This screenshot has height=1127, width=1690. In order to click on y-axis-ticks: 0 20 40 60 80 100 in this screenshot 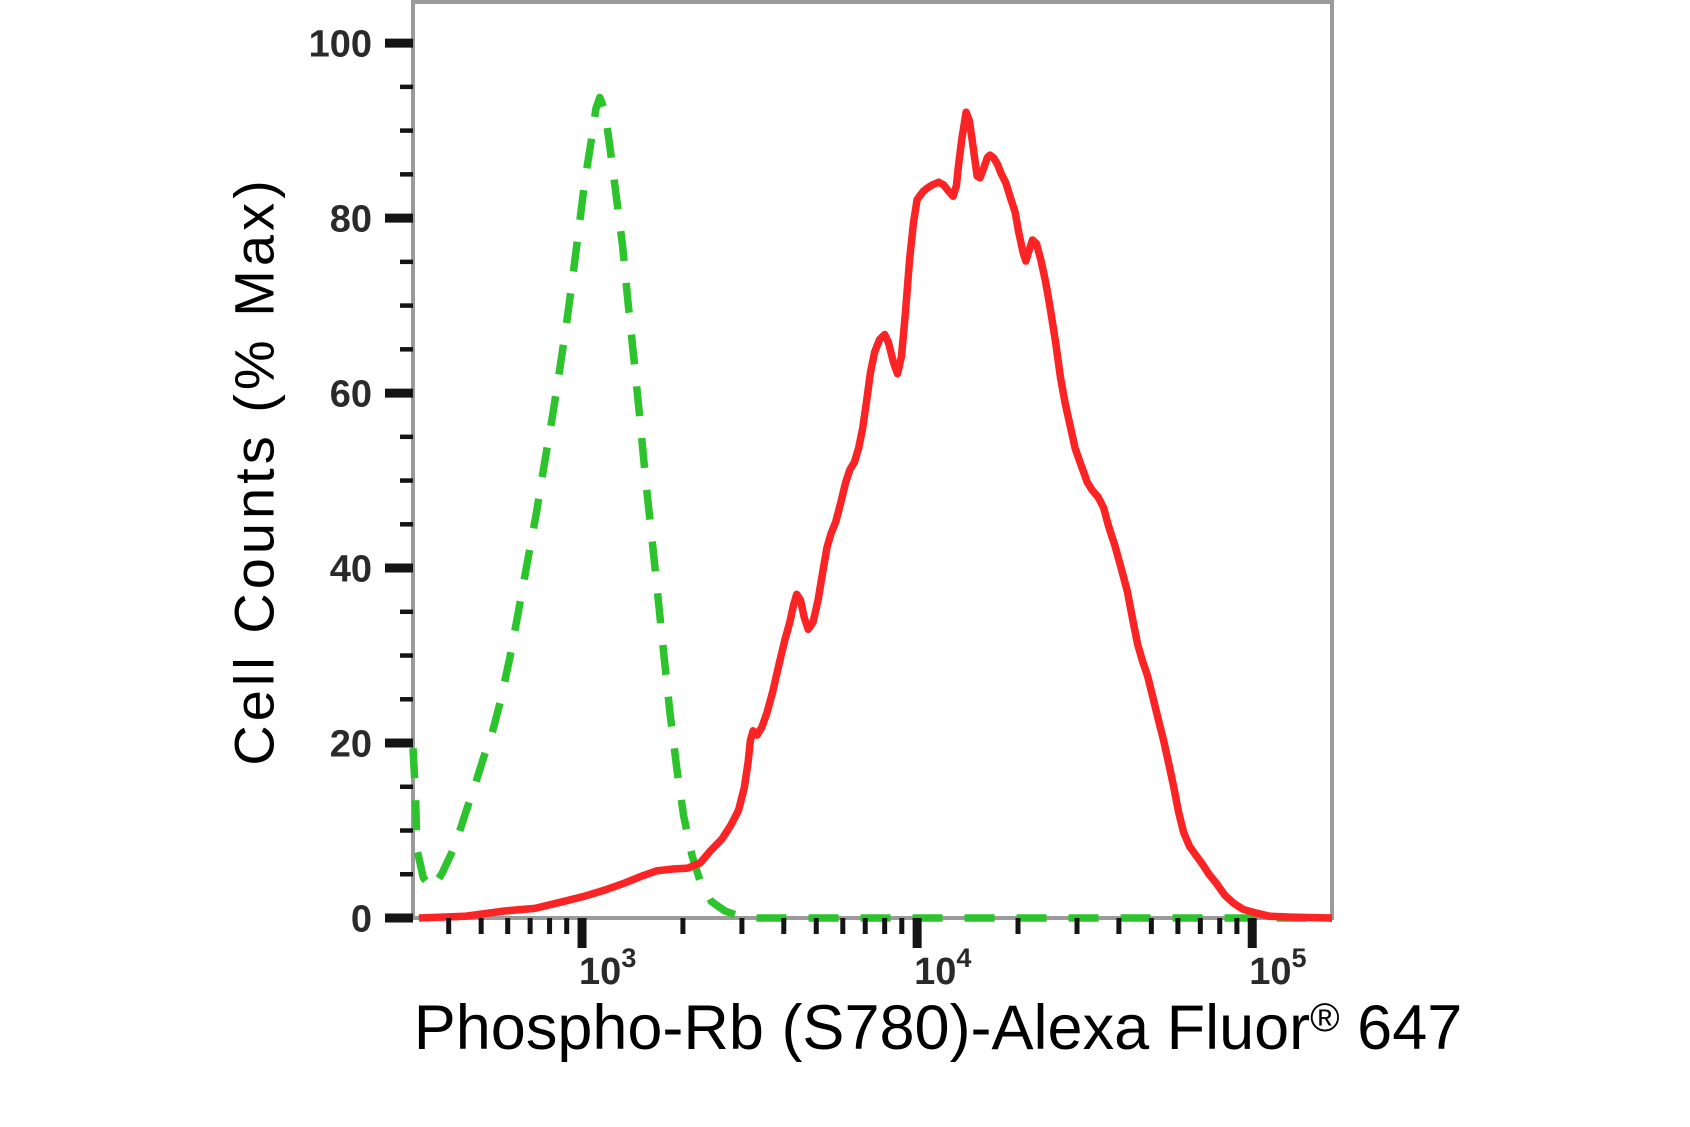, I will do `click(361, 481)`.